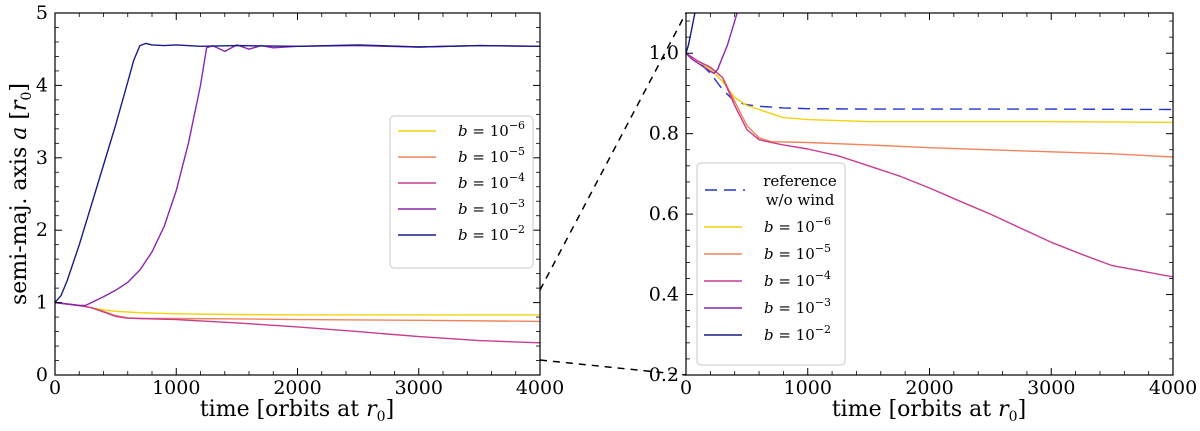 The height and width of the screenshot is (431, 1200). What do you see at coordinates (613, 367) in the screenshot?
I see `zoom-connector-bottom` at bounding box center [613, 367].